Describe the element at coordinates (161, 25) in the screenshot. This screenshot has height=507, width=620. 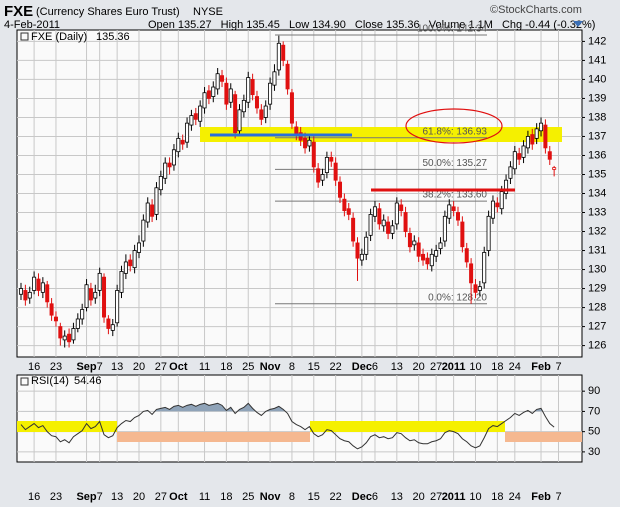
I see `stat-label: Open` at that location.